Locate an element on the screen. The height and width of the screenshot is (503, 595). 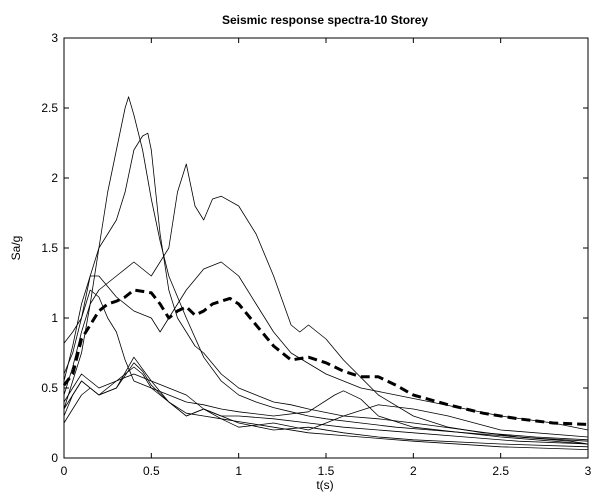
x-tick-label: 2.5 is located at coordinates (500, 471).